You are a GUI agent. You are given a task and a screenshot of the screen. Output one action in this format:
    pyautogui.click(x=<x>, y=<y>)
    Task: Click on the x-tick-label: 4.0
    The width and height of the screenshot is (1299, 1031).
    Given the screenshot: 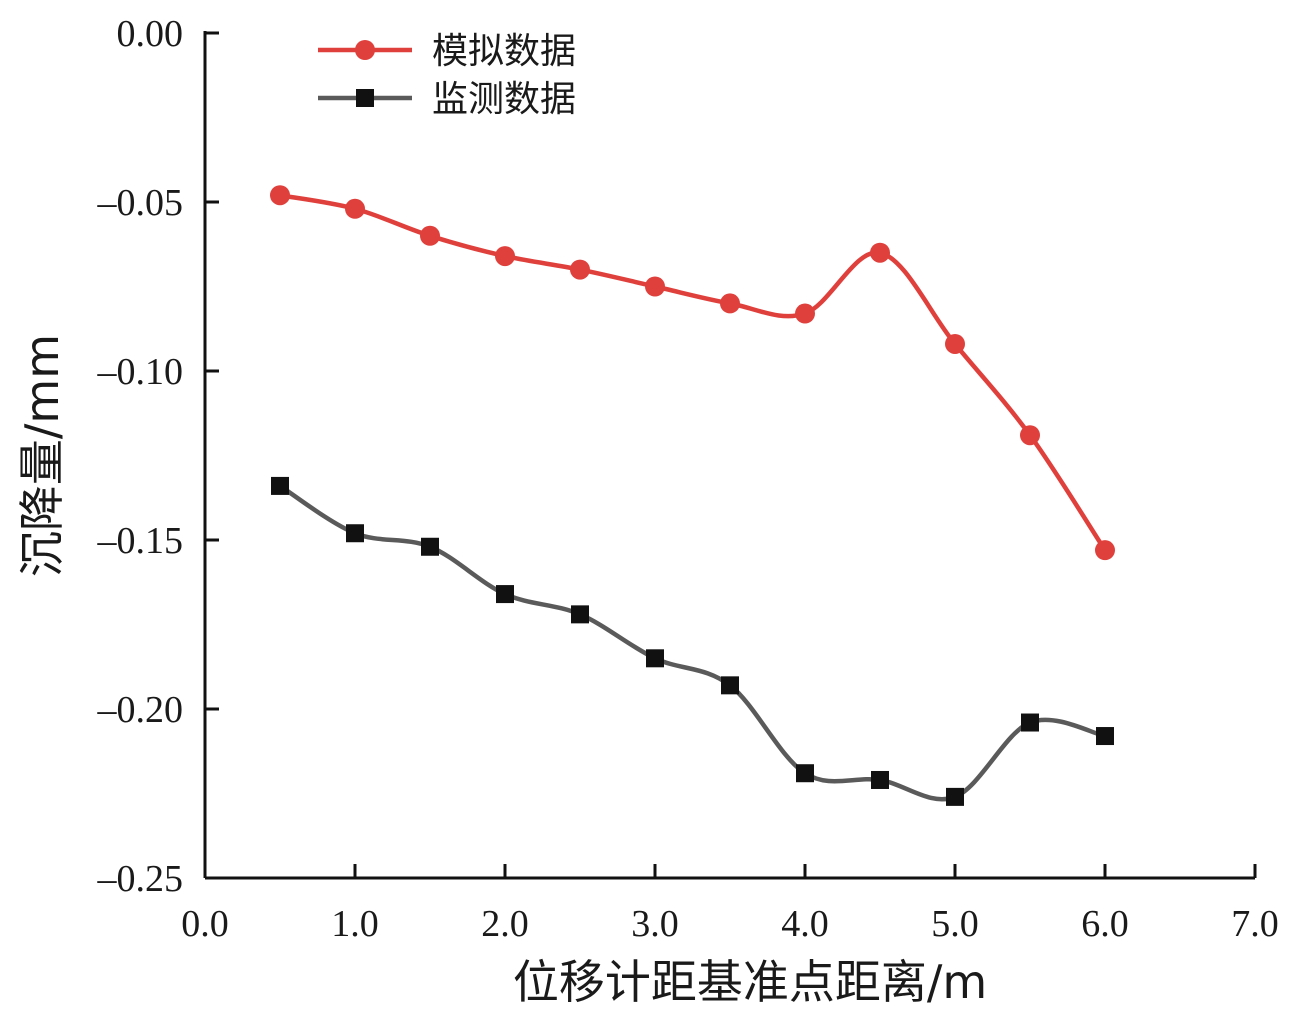 What is the action you would take?
    pyautogui.click(x=805, y=924)
    